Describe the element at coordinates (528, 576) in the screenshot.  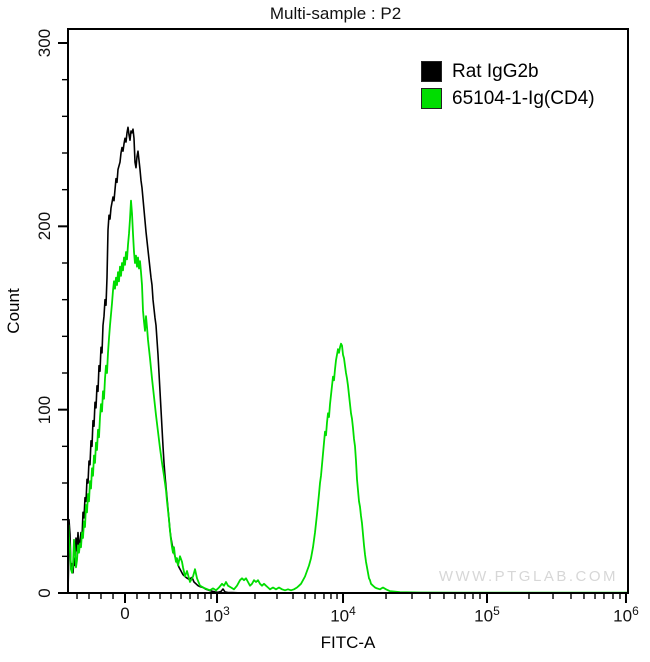
I see `watermark: WWW.PTGLAB.COM` at that location.